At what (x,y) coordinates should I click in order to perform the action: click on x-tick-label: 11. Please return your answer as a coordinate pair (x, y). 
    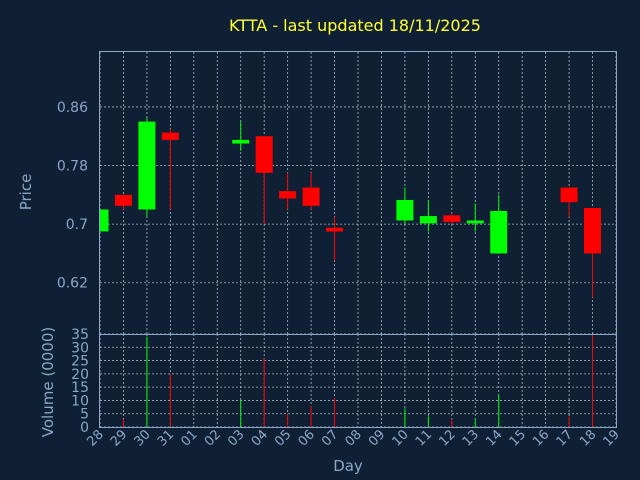
    Looking at the image, I should click on (424, 438).